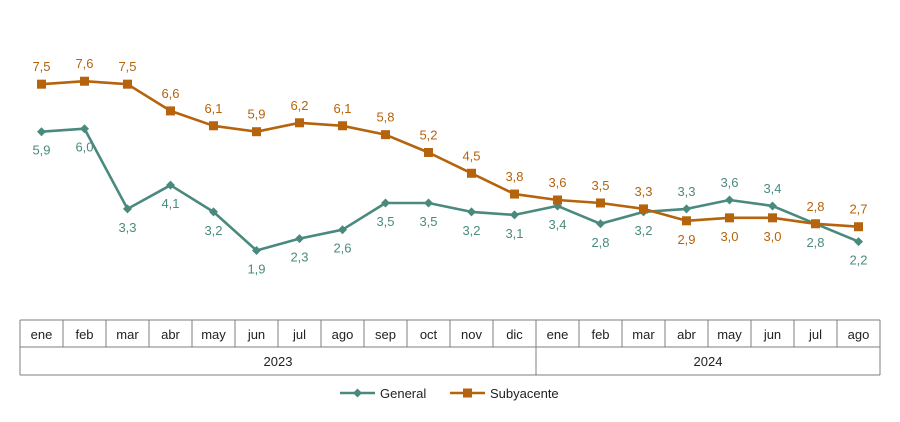 This screenshot has width=900, height=422. What do you see at coordinates (557, 182) in the screenshot?
I see `data-label-subyacente: 3,6` at bounding box center [557, 182].